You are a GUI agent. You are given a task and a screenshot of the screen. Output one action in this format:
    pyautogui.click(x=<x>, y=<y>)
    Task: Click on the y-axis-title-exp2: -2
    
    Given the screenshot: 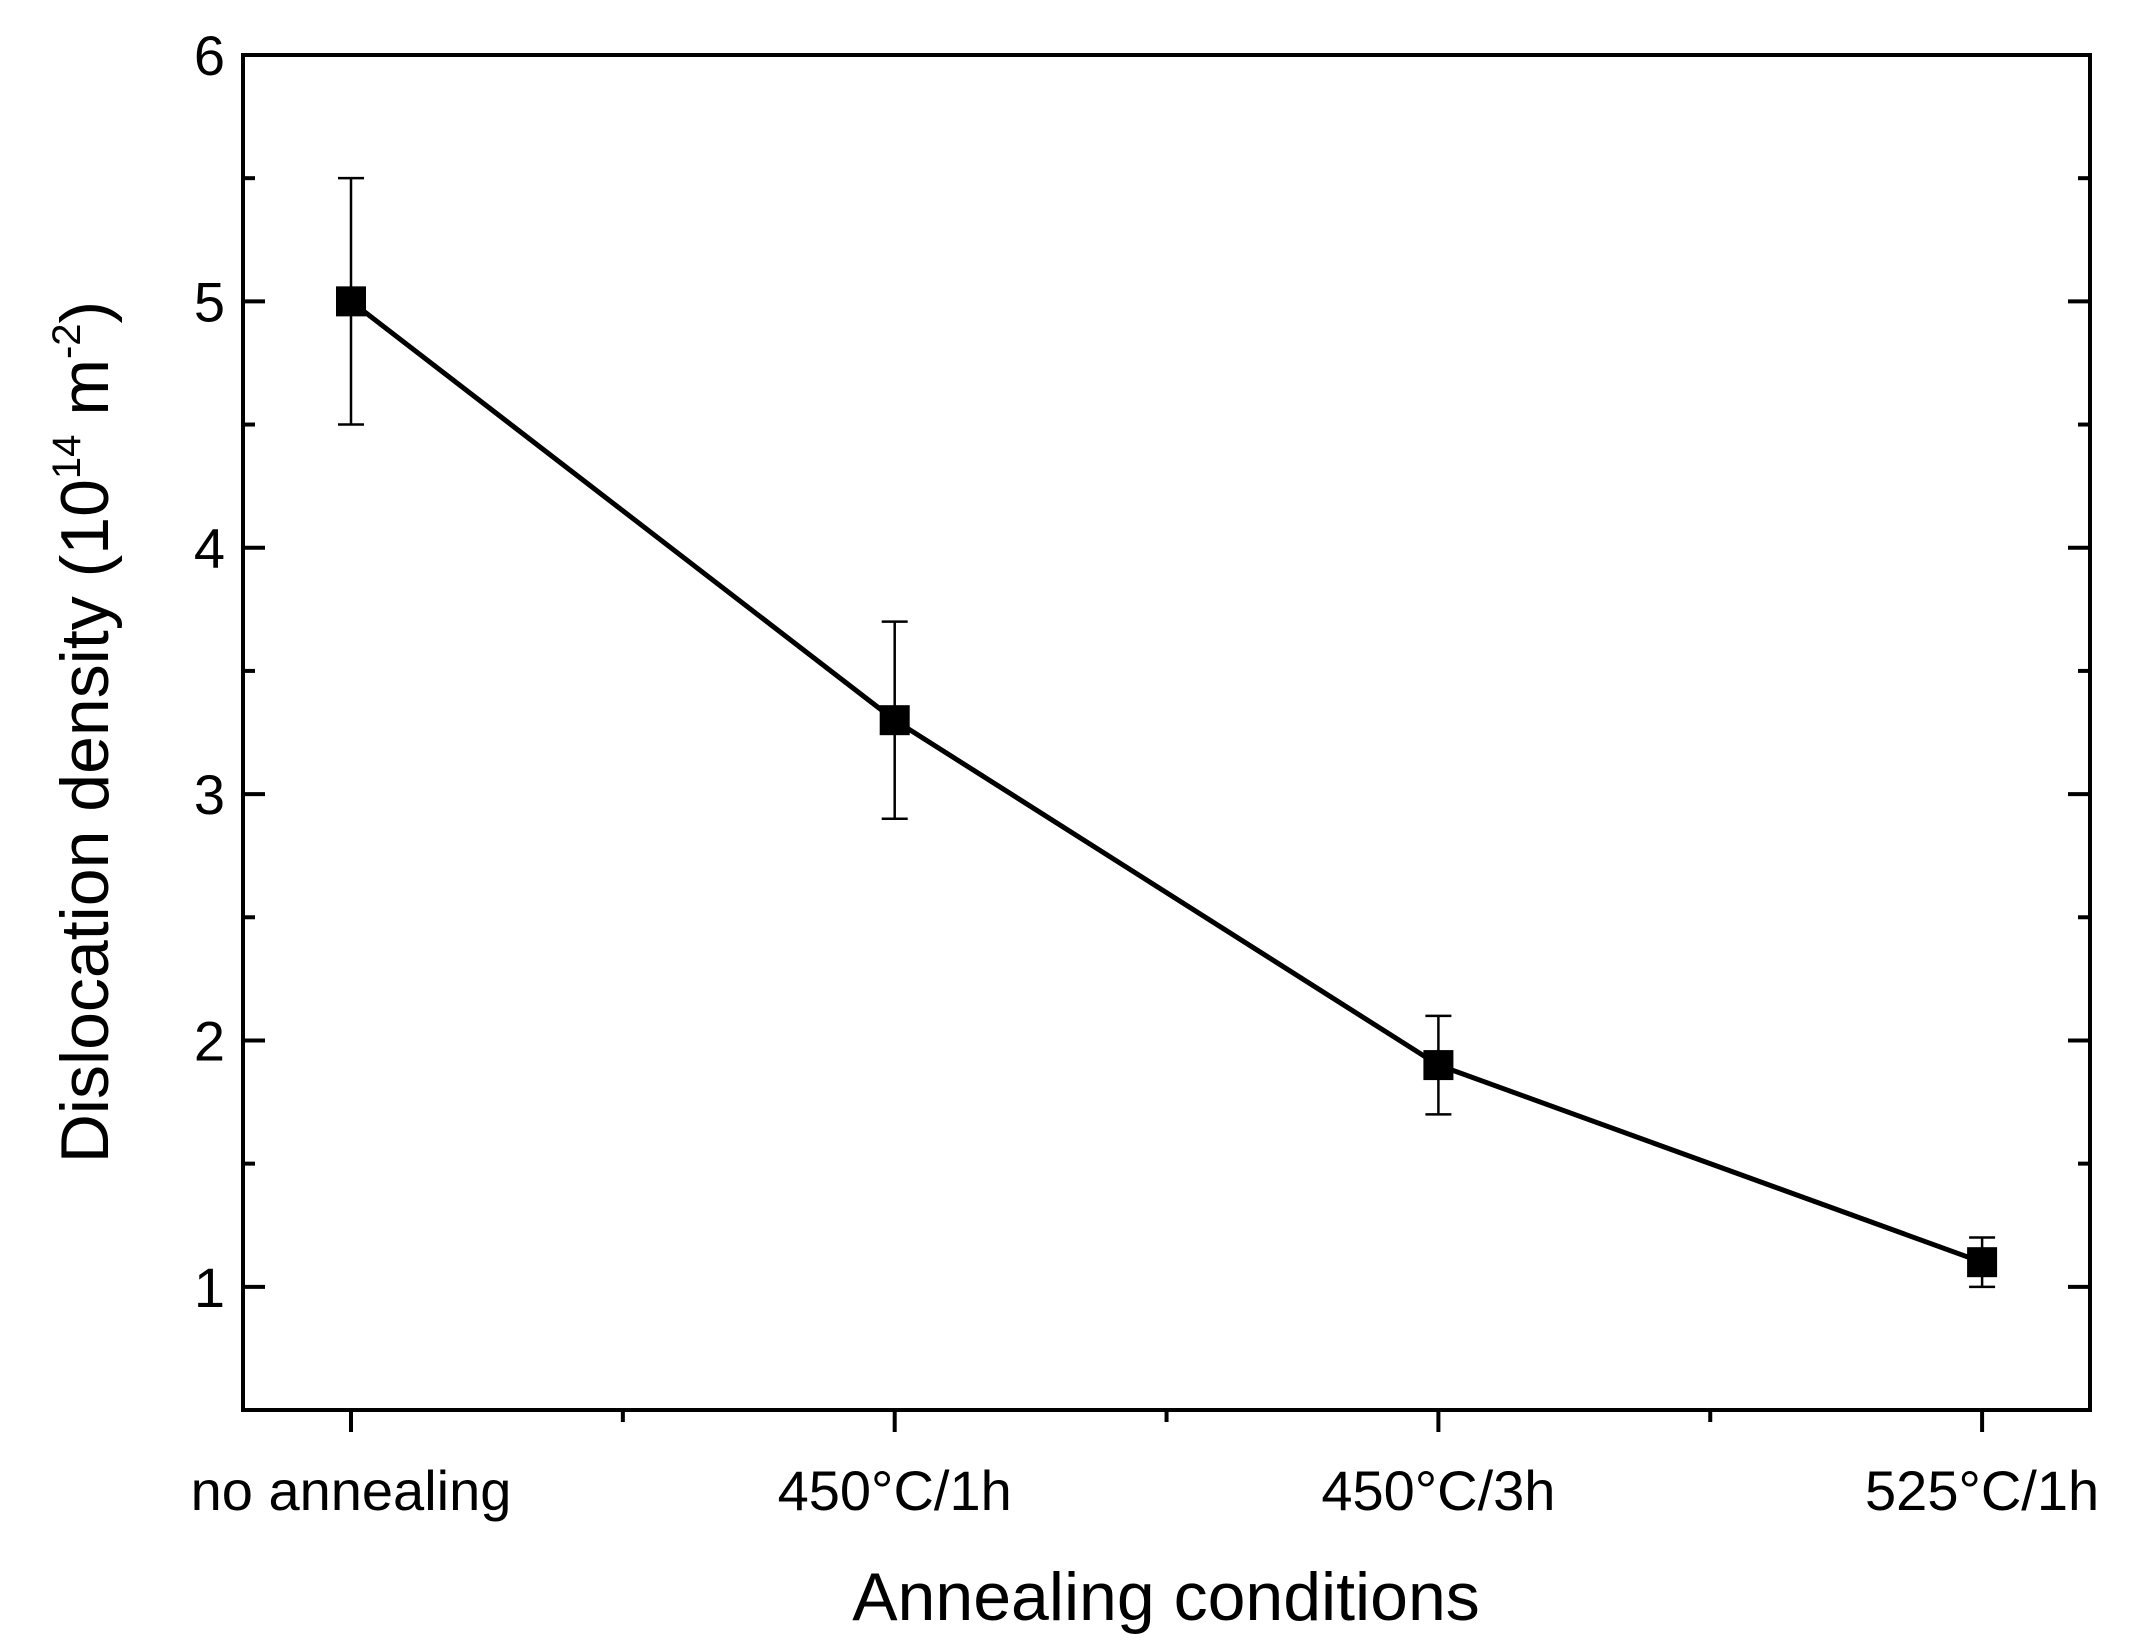 What is the action you would take?
    pyautogui.click(x=67, y=341)
    